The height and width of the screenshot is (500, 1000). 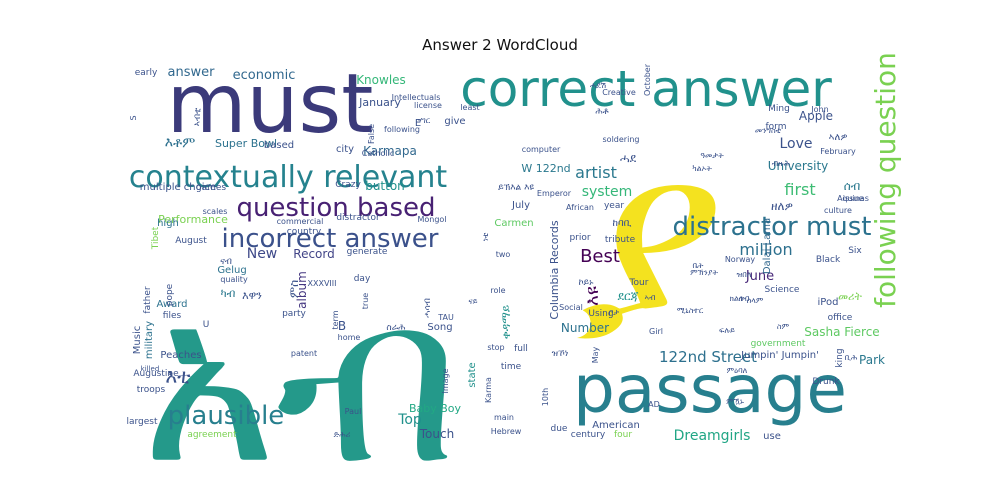 I want to click on word-98: Ming, so click(x=779, y=109).